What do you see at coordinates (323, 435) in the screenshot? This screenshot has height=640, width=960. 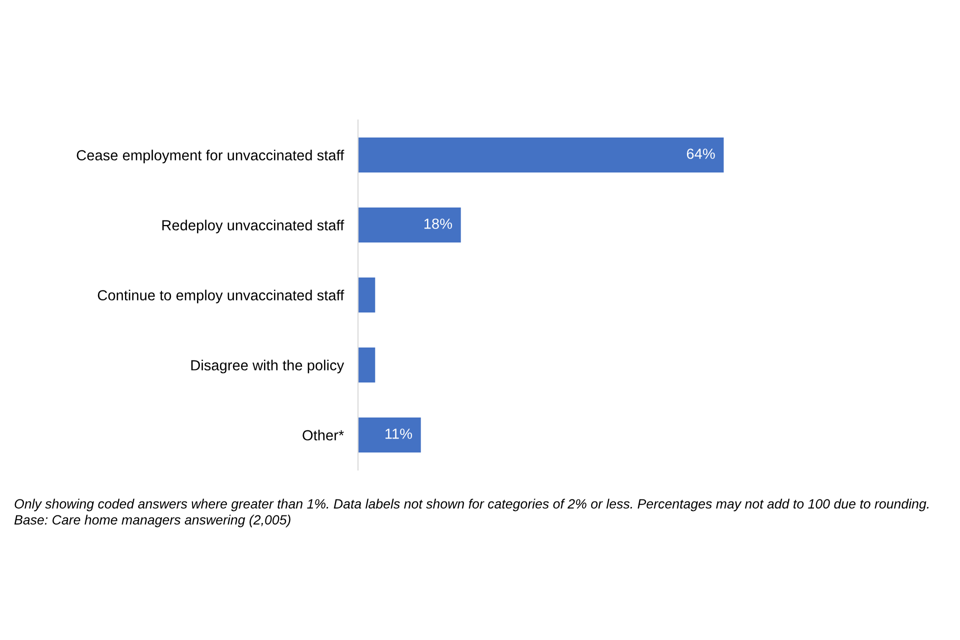 I see `y-tick-label: Other*` at bounding box center [323, 435].